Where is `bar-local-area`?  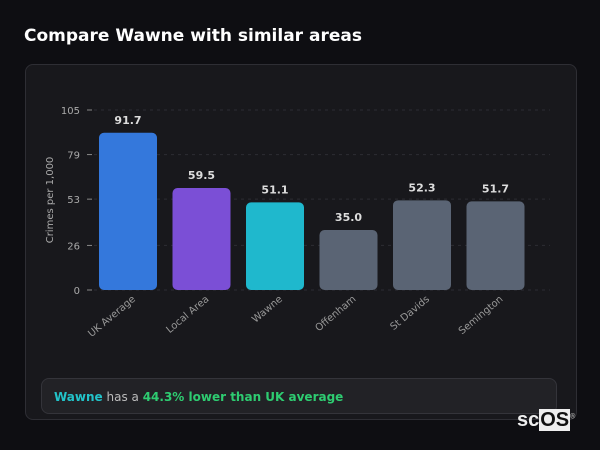
bar-local-area is located at coordinates (201, 239).